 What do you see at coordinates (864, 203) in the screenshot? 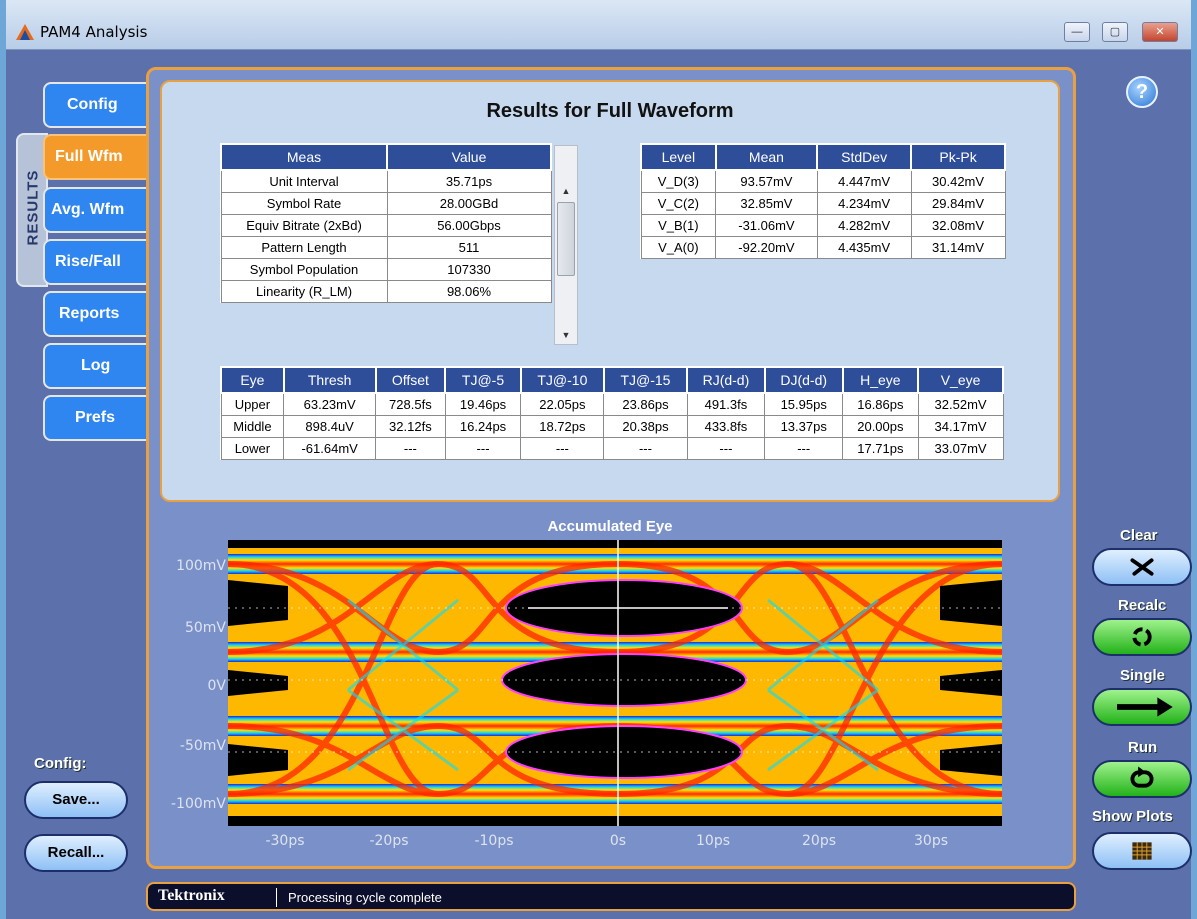
I see `stddev-cell: 4.234mV` at bounding box center [864, 203].